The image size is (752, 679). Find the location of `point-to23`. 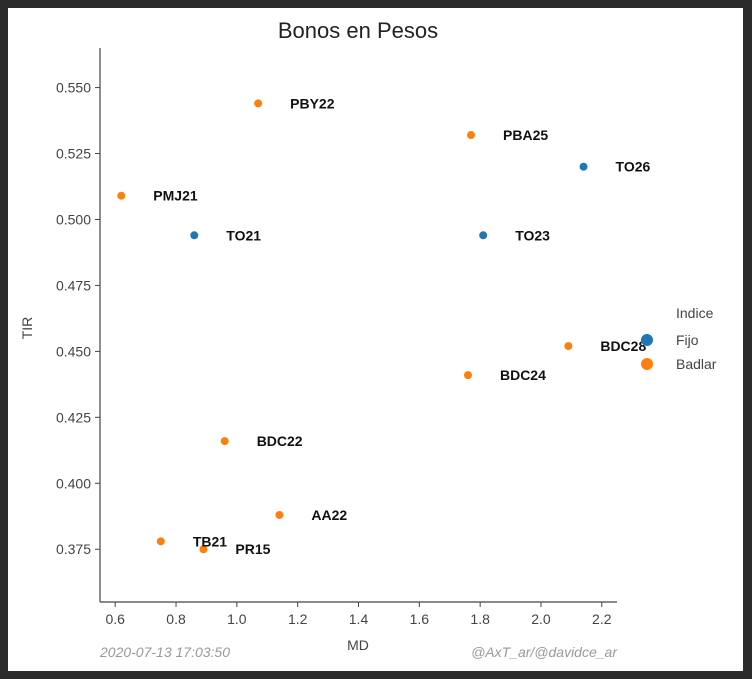

point-to23 is located at coordinates (483, 235).